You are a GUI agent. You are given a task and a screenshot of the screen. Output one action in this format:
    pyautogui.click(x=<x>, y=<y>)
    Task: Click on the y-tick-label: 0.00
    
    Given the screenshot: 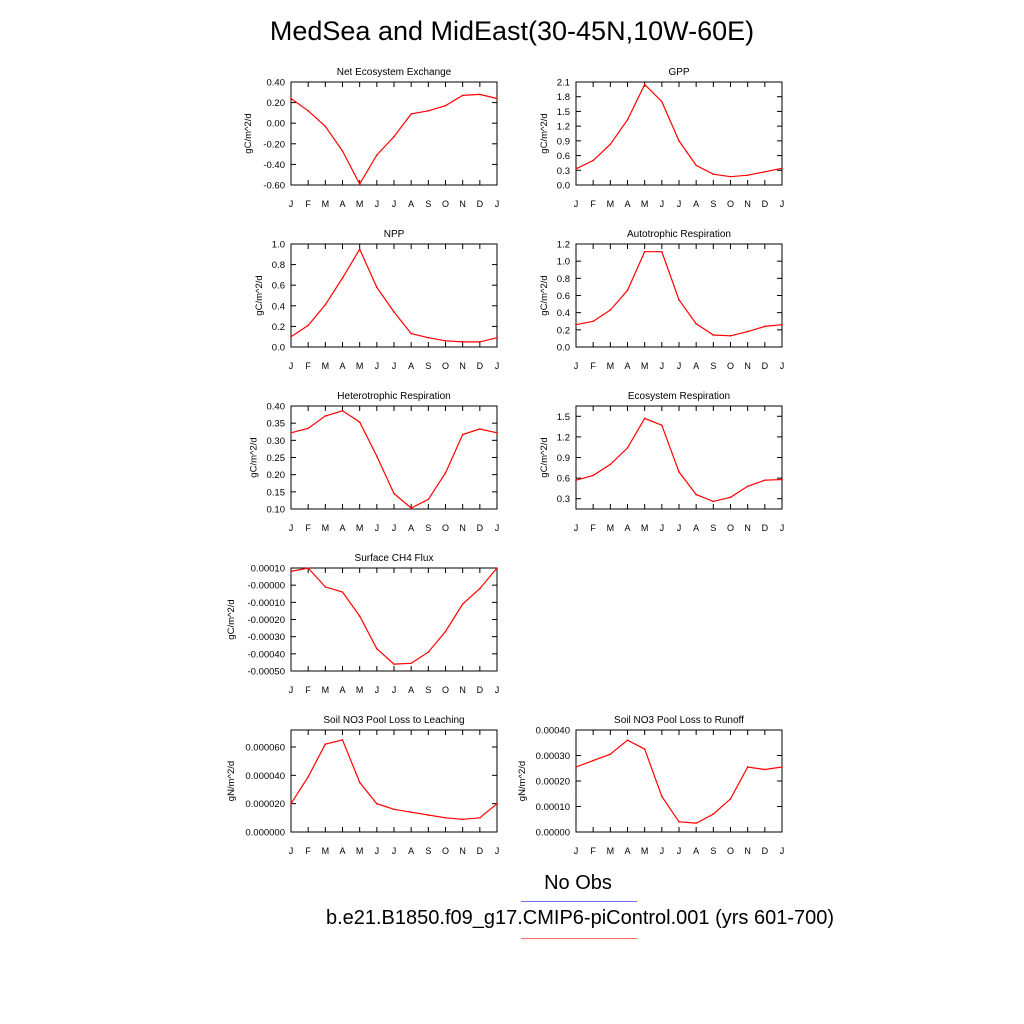 What is the action you would take?
    pyautogui.click(x=276, y=124)
    